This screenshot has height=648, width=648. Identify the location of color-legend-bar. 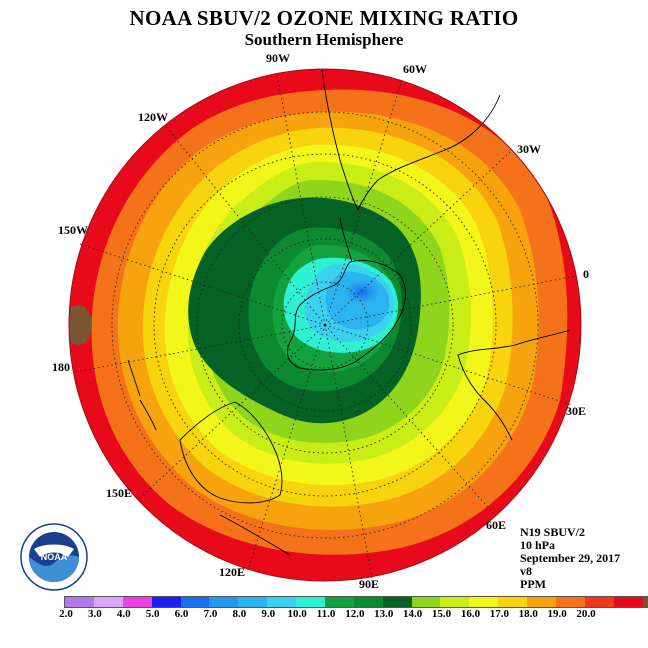
(356, 602).